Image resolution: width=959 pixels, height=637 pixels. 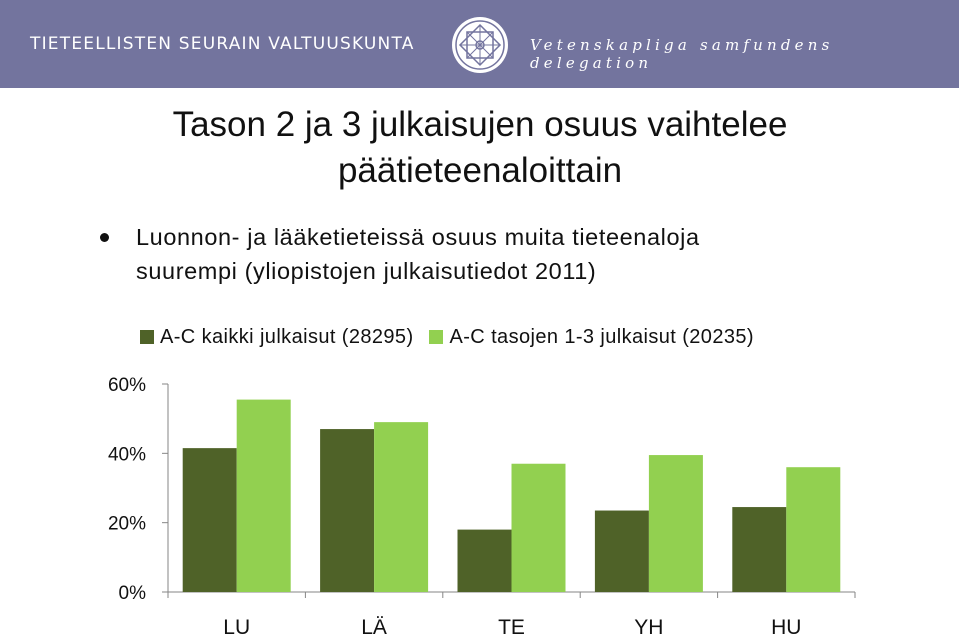 What do you see at coordinates (374, 626) in the screenshot?
I see `x-tick-label: LÄ` at bounding box center [374, 626].